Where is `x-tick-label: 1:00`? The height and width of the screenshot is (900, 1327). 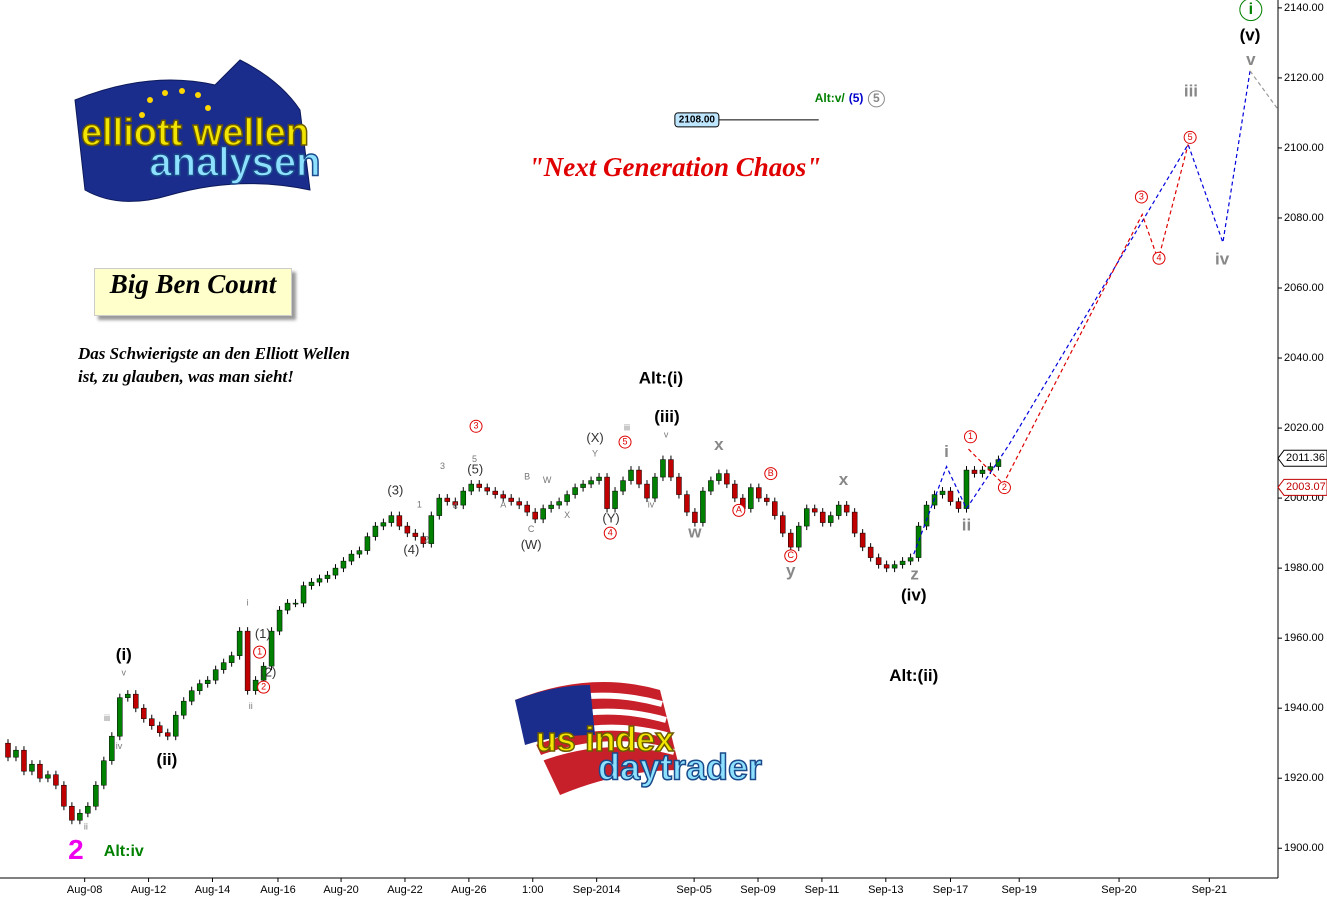
x-tick-label: 1:00 is located at coordinates (532, 890).